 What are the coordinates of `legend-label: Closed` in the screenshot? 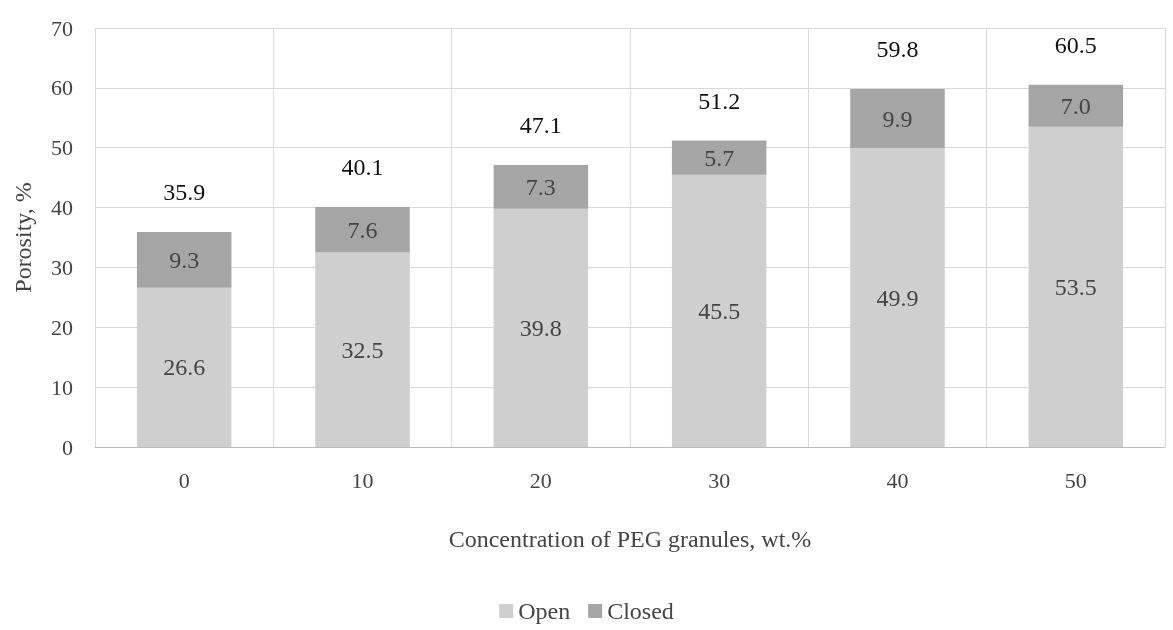 It's located at (640, 611).